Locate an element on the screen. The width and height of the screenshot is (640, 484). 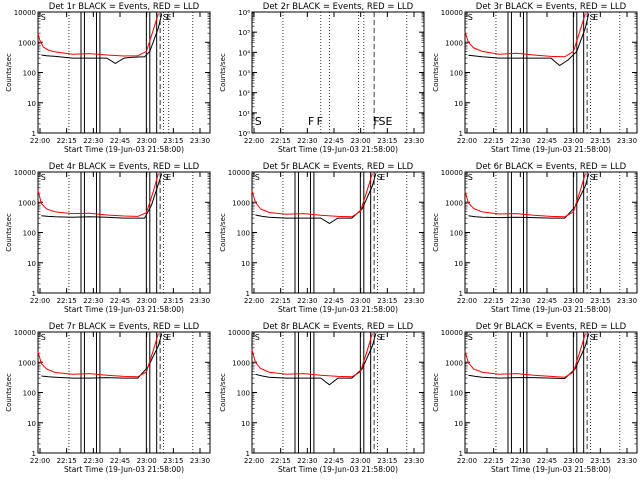
y-tick-label: 1 is located at coordinates (461, 134).